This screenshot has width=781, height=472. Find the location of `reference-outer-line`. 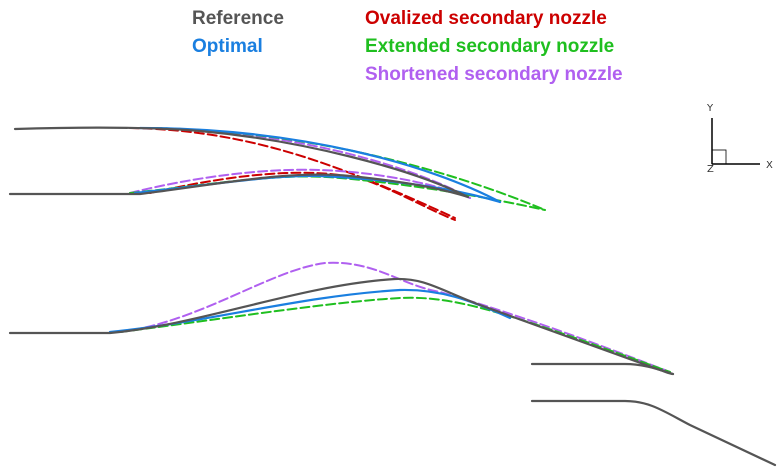

reference-outer-line is located at coordinates (241, 162).